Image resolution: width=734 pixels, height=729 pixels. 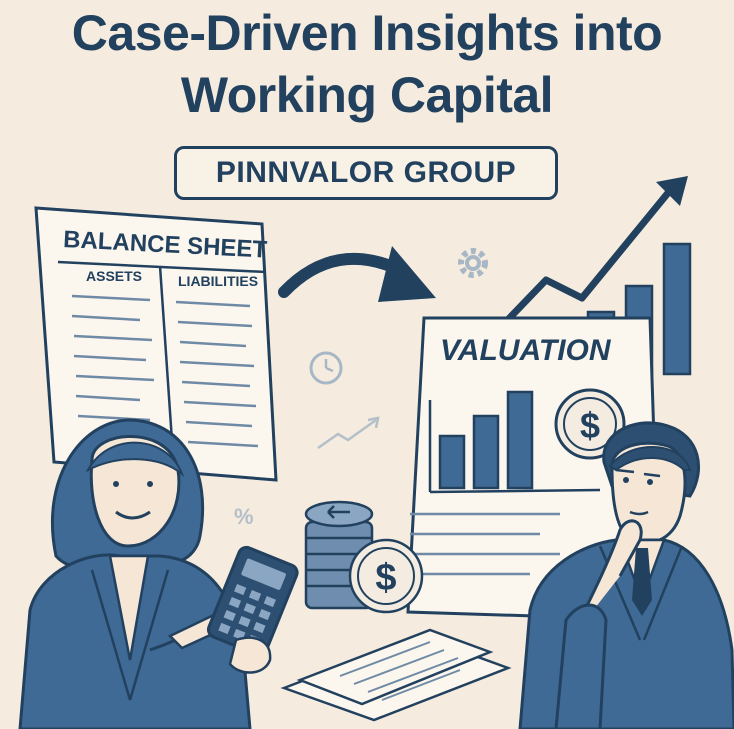 I want to click on coin-stack-icon: $, so click(x=364, y=557).